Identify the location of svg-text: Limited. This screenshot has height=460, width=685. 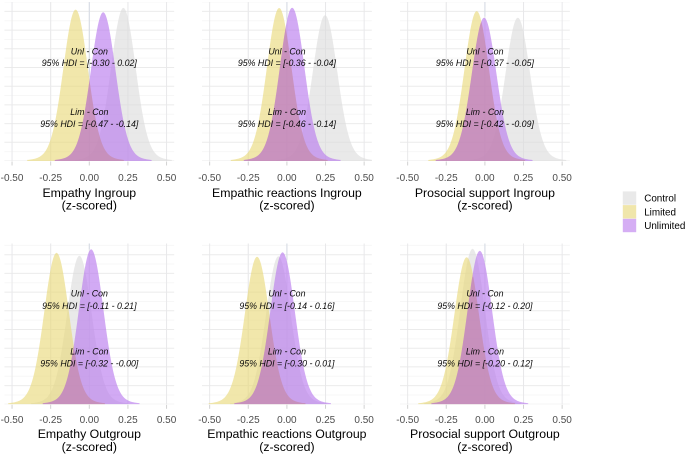
(660, 212).